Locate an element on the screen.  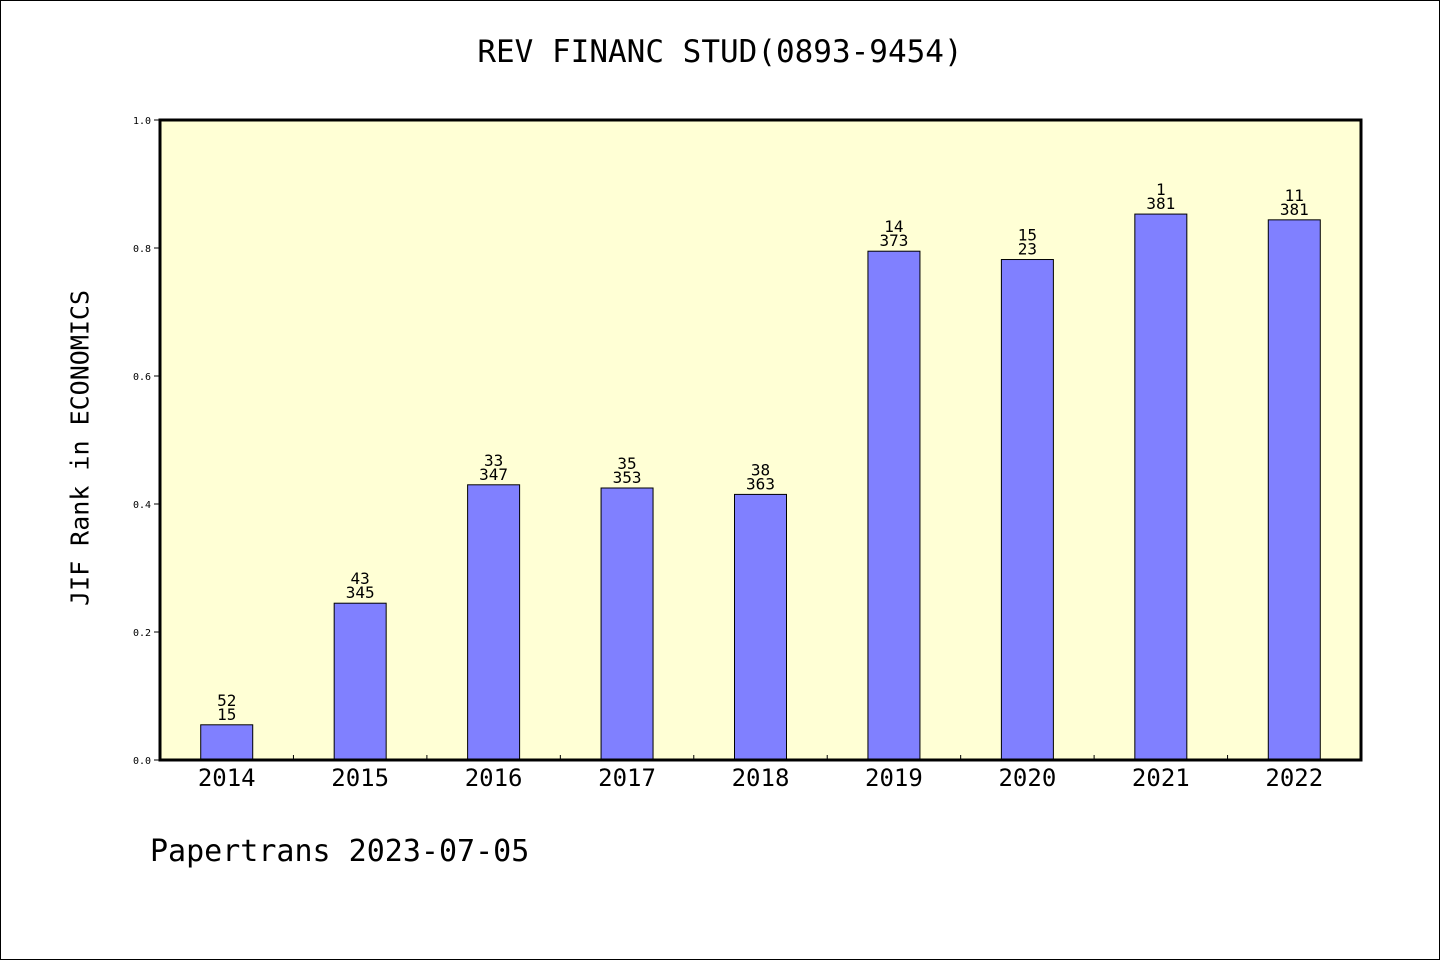
bar-2015 is located at coordinates (360, 681).